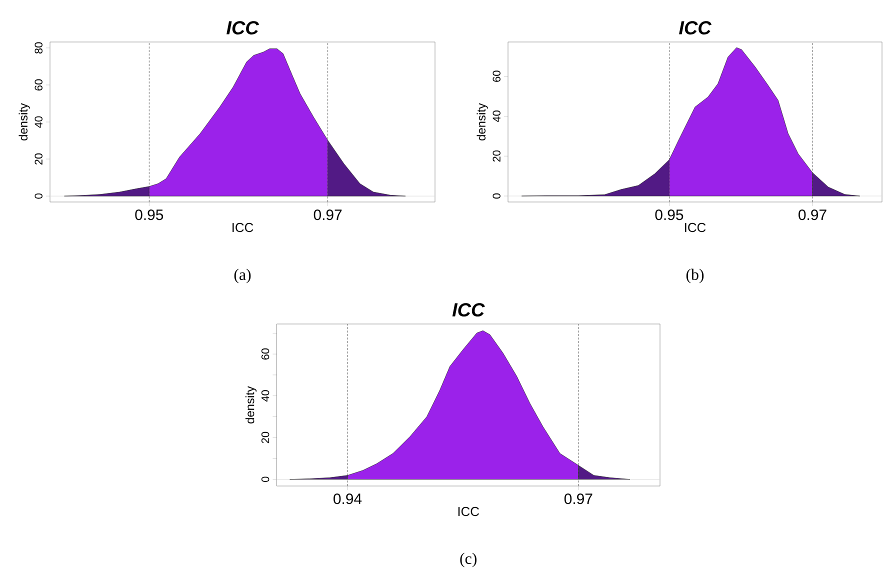  Describe the element at coordinates (242, 276) in the screenshot. I see `text: (a)` at that location.